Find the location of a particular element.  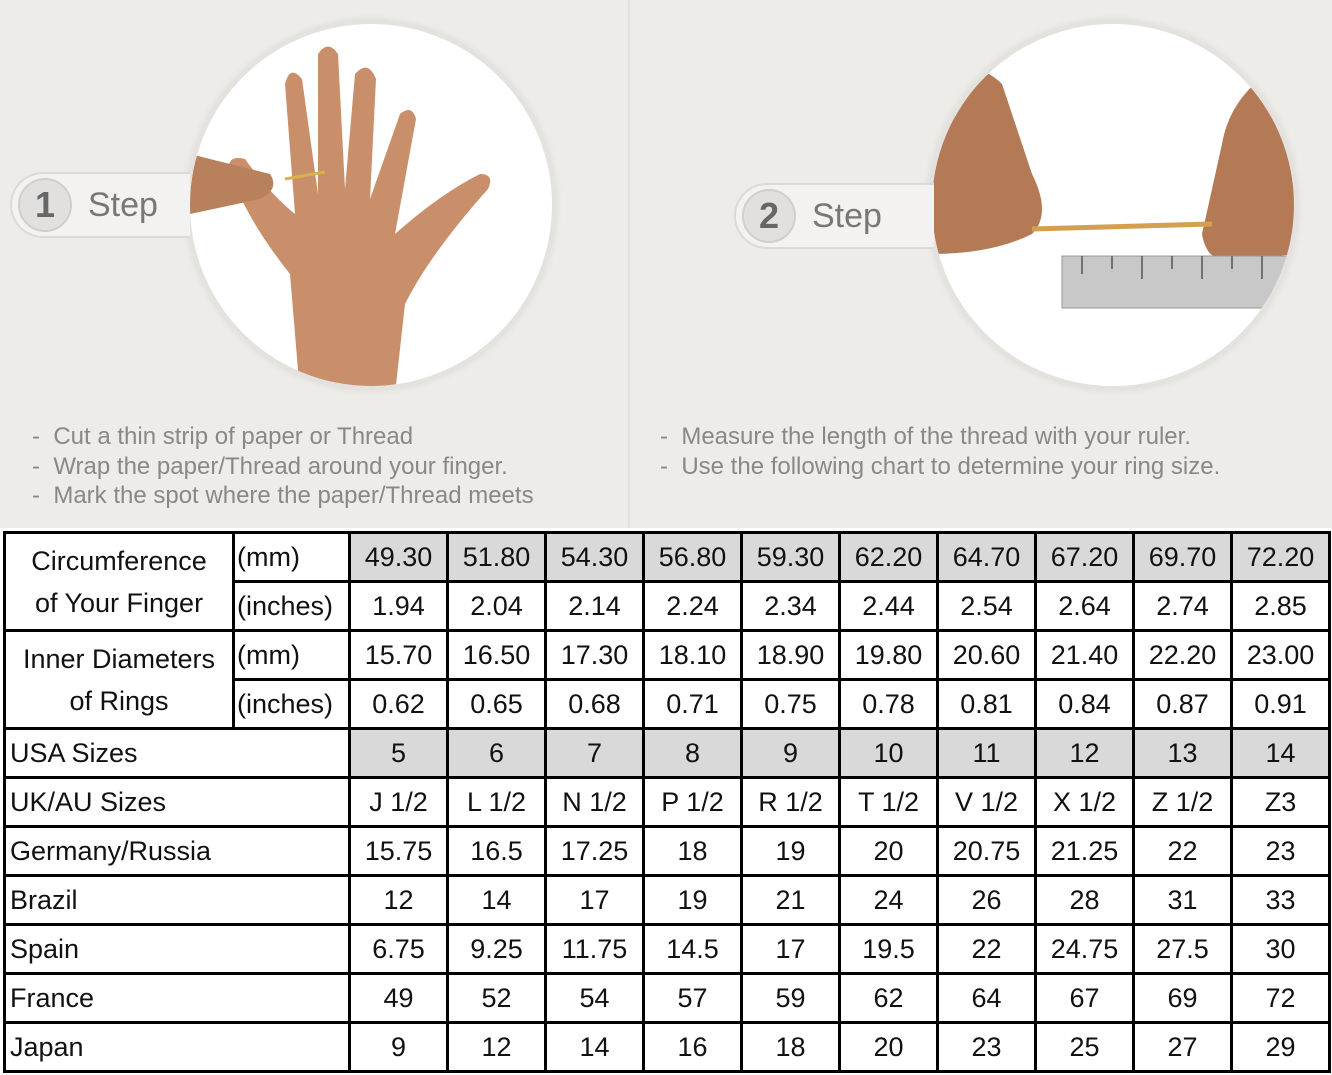

row-label: Brazil is located at coordinates (177, 900).